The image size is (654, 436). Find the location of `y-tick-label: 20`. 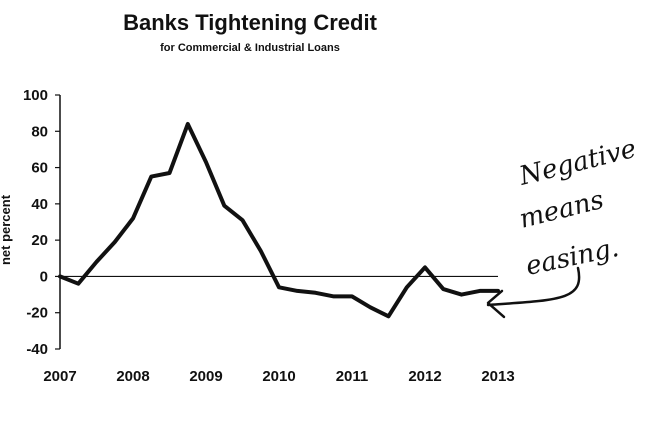

y-tick-label: 20 is located at coordinates (39, 240).